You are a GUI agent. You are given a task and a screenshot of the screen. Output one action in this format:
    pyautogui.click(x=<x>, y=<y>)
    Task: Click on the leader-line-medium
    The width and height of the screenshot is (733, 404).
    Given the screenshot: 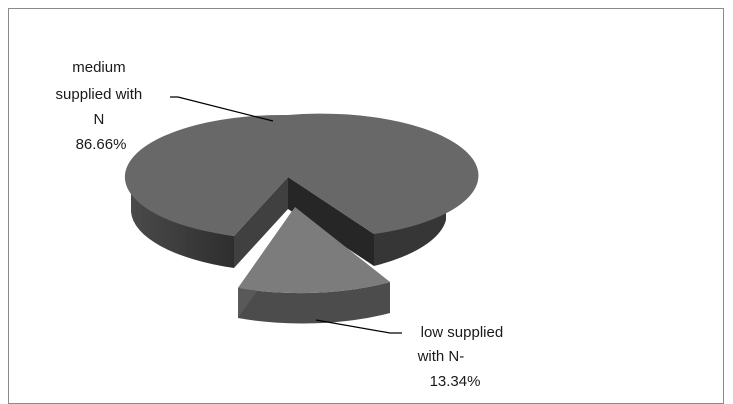 What is the action you would take?
    pyautogui.click(x=222, y=109)
    